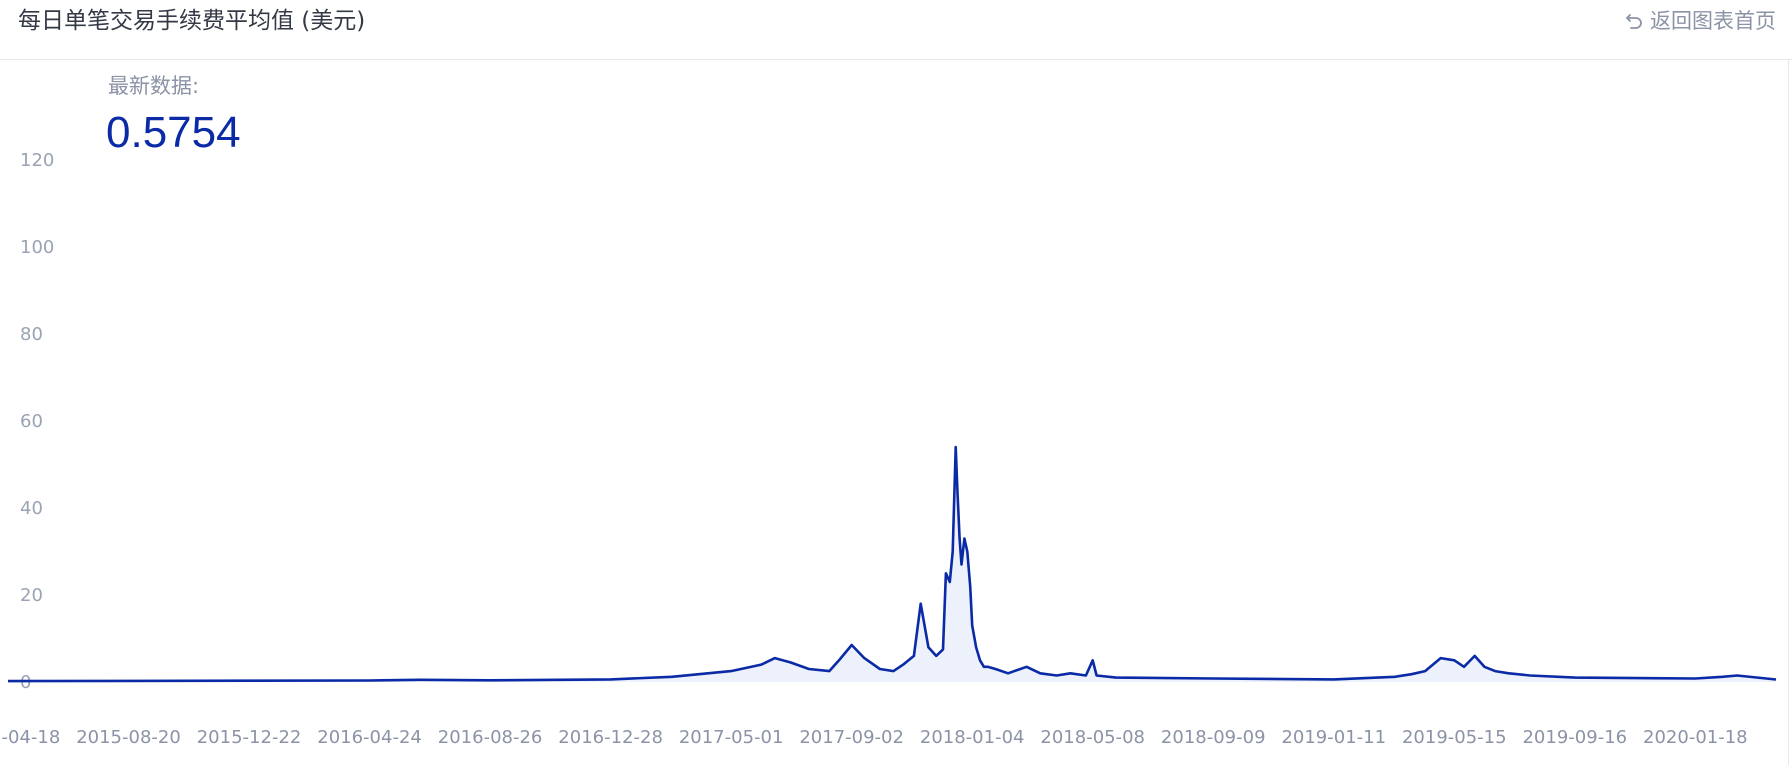 Image resolution: width=1792 pixels, height=765 pixels. I want to click on y-tick-label: 20, so click(31, 595).